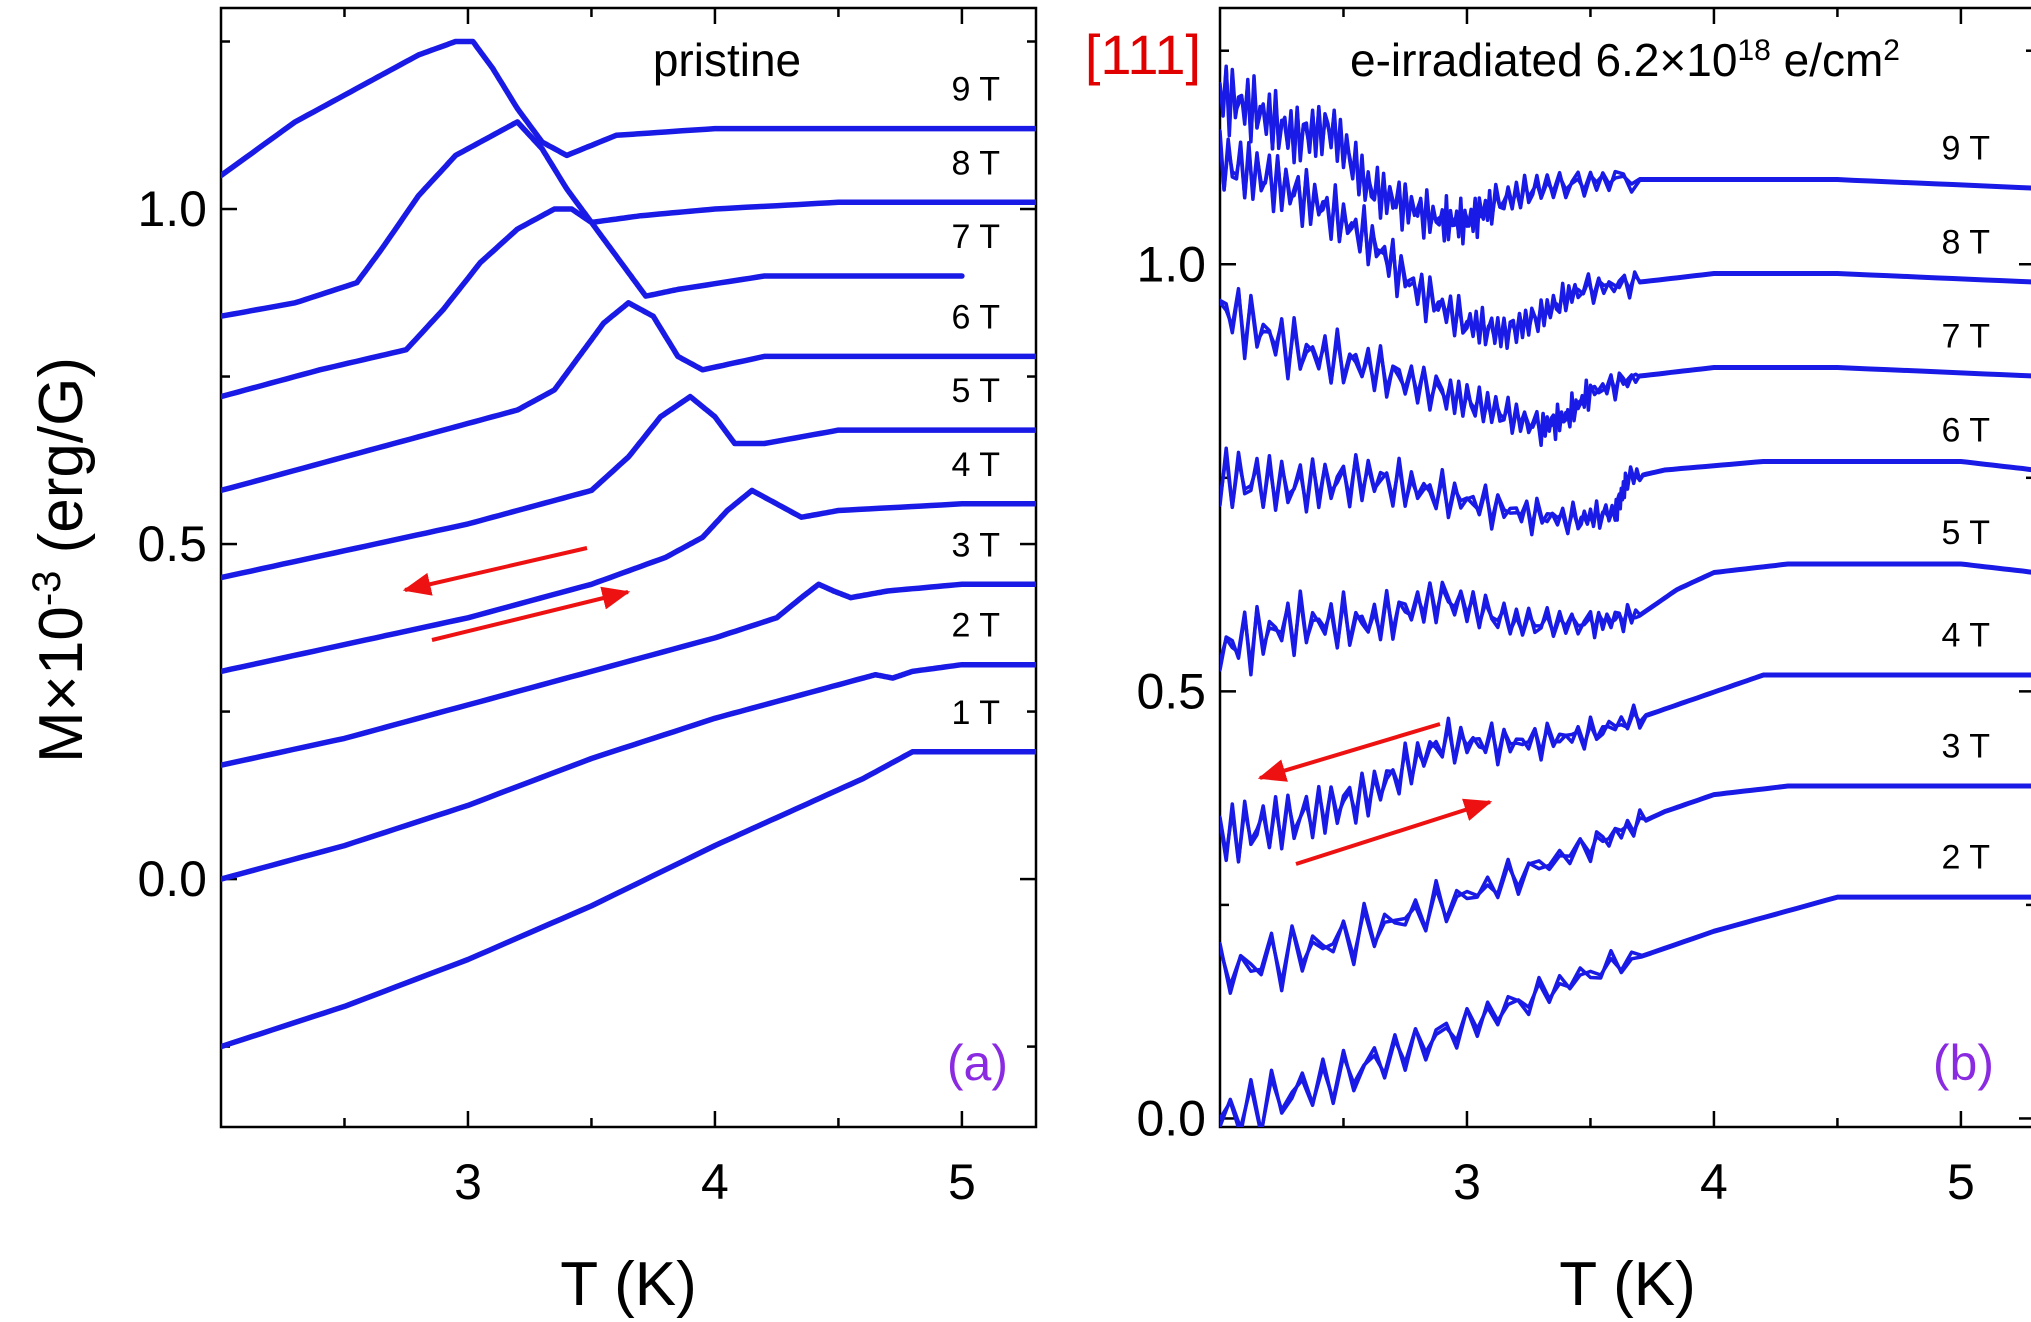  Describe the element at coordinates (1625, 889) in the screenshot. I see `series-line-return-3t` at that location.